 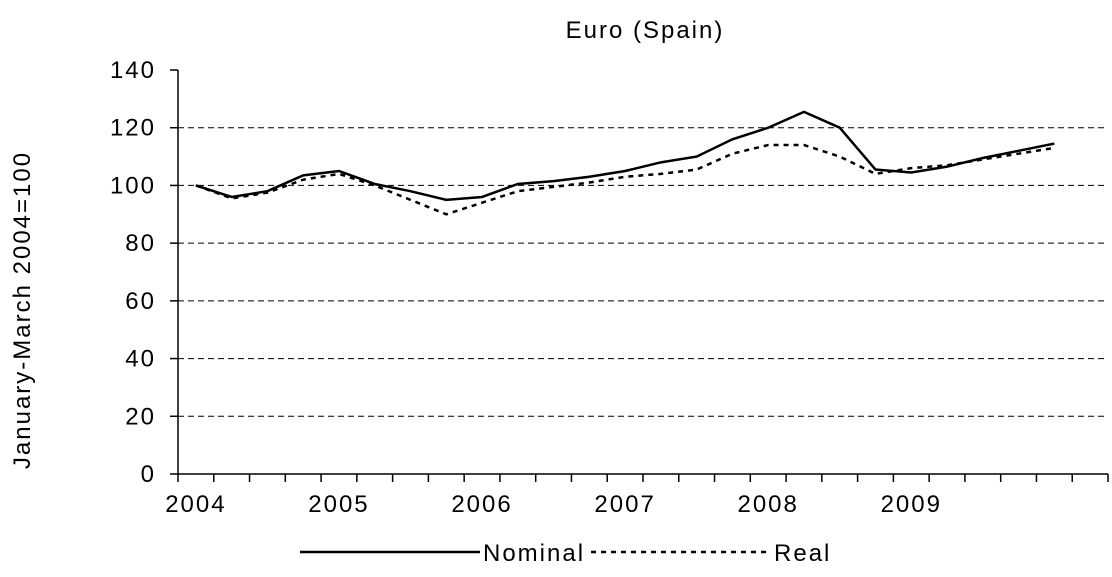 What do you see at coordinates (802, 553) in the screenshot?
I see `legend-label: Real` at bounding box center [802, 553].